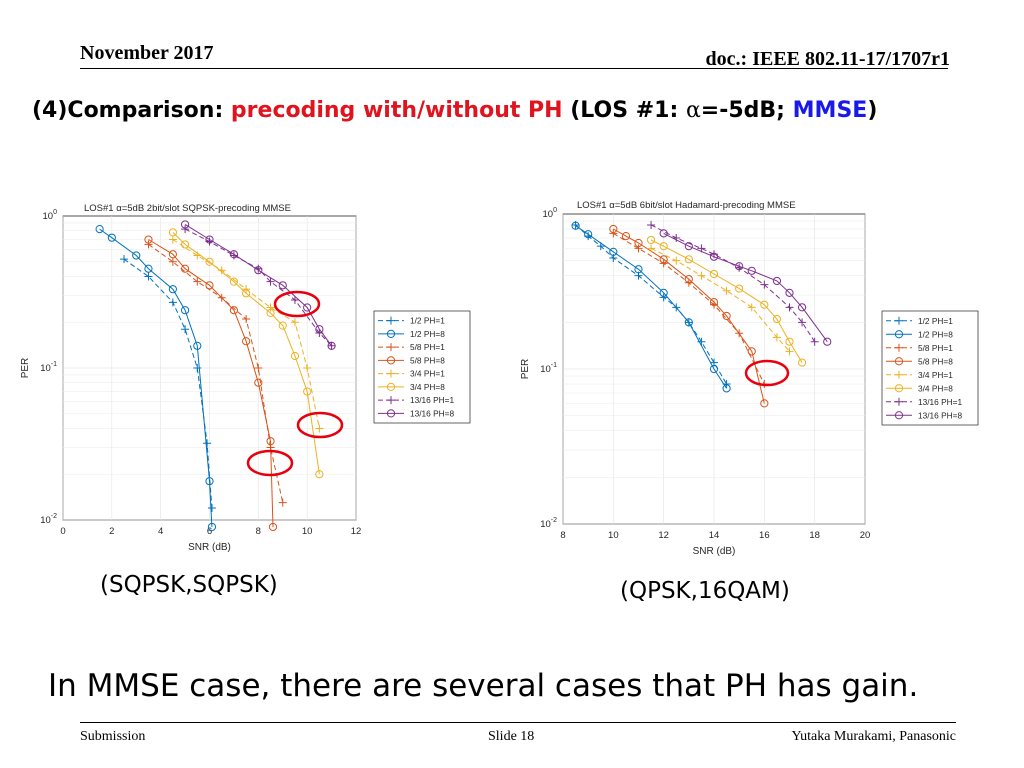 The height and width of the screenshot is (768, 1024). I want to click on x-tick-label: 10, so click(613, 535).